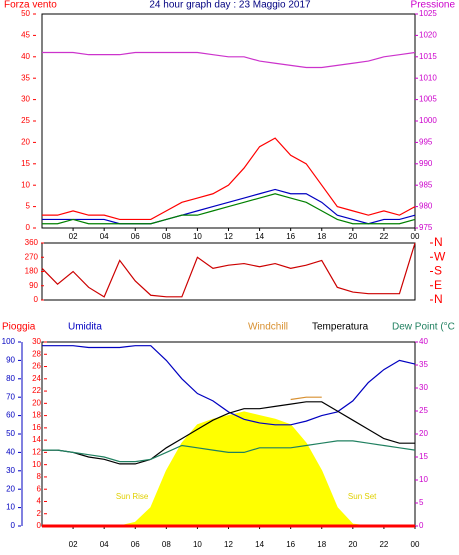 The height and width of the screenshot is (555, 459). I want to click on y-tick-label: 80, so click(10, 378).